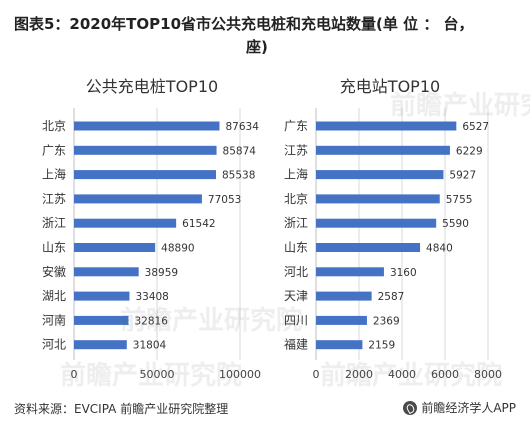 Image resolution: width=530 pixels, height=425 pixels. I want to click on x-tick-label: 4000, so click(402, 374).